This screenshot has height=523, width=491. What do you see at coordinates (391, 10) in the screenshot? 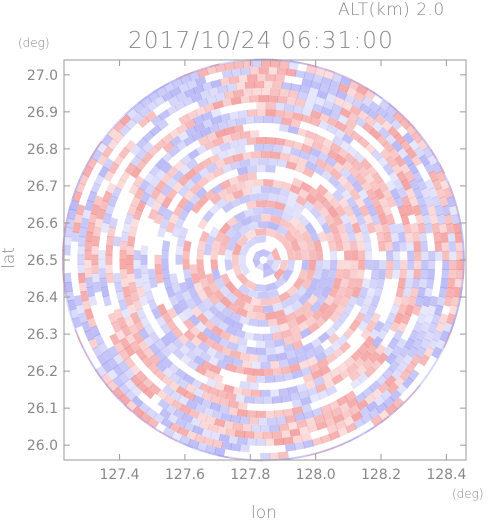
I see `altitude-label: ALT(km) 2.0` at bounding box center [391, 10].